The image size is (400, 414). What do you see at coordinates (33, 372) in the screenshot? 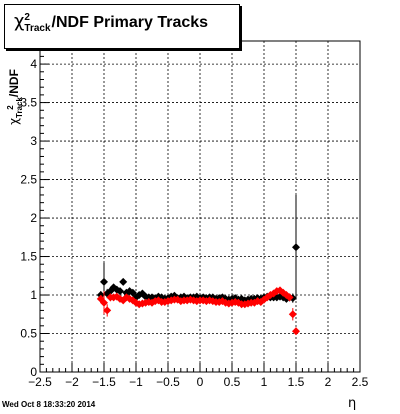
I see `y-tick-label: 0` at bounding box center [33, 372].